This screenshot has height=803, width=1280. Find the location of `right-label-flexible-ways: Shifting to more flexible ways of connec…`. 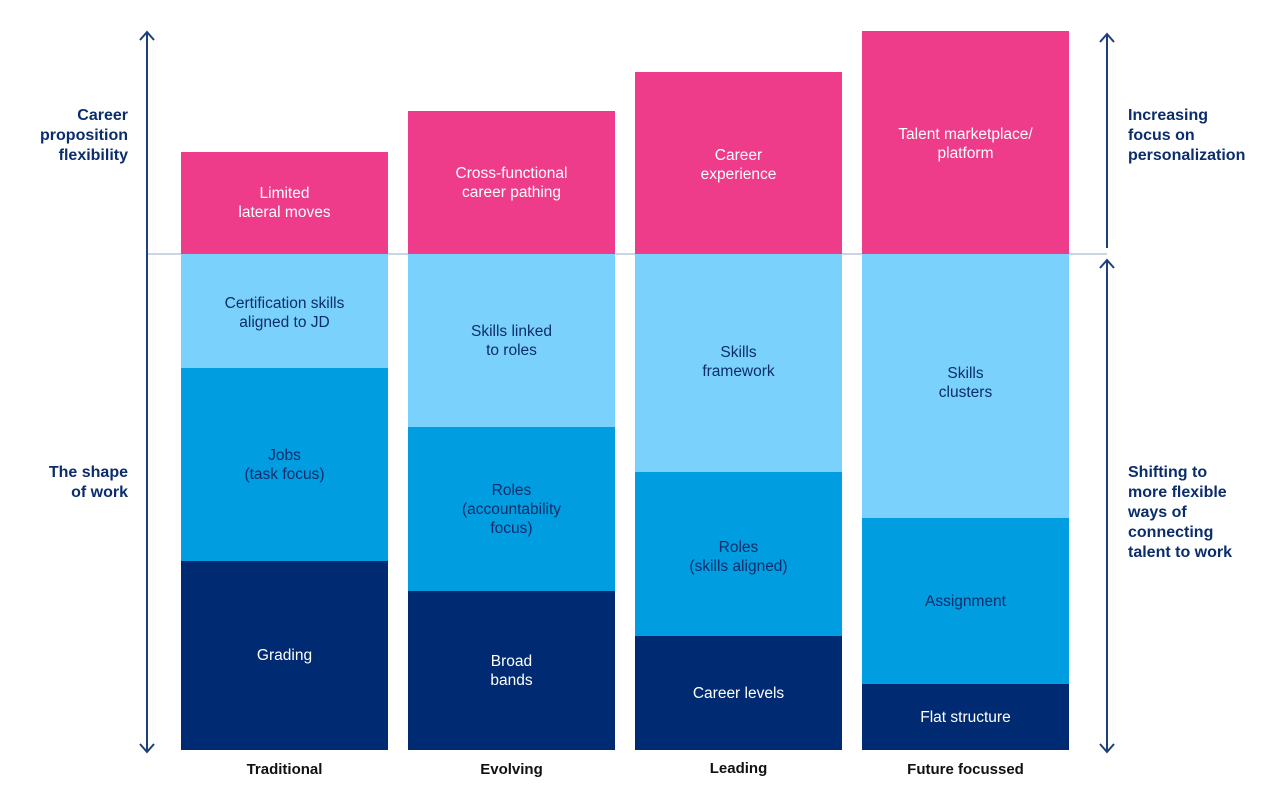

right-label-flexible-ways: Shifting to more flexible ways of connec… is located at coordinates (1180, 512).